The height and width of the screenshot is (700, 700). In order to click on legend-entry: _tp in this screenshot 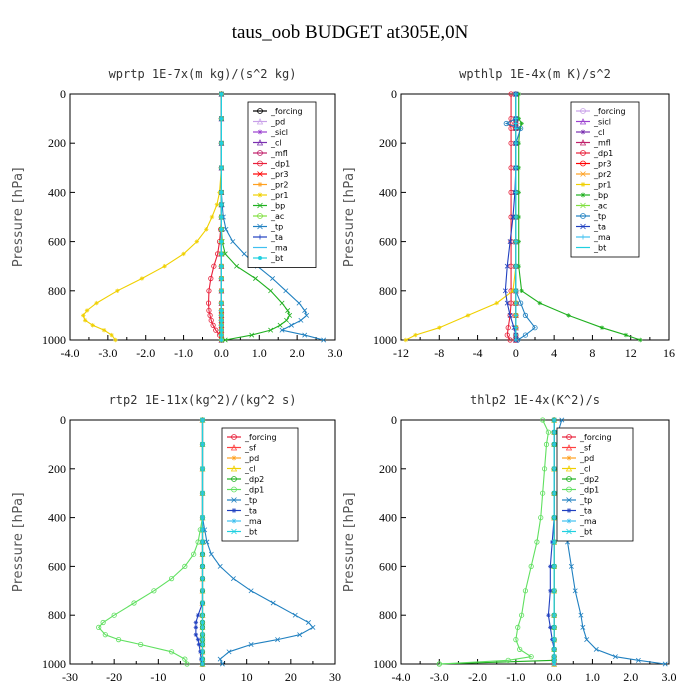, I will do `click(577, 500)`.